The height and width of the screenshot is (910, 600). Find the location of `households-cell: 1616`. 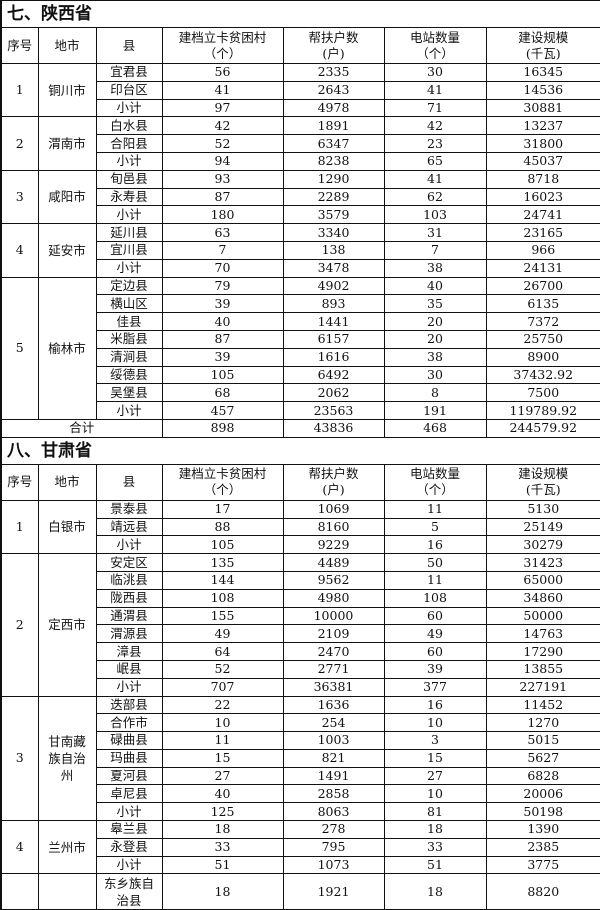

households-cell: 1616 is located at coordinates (333, 357).